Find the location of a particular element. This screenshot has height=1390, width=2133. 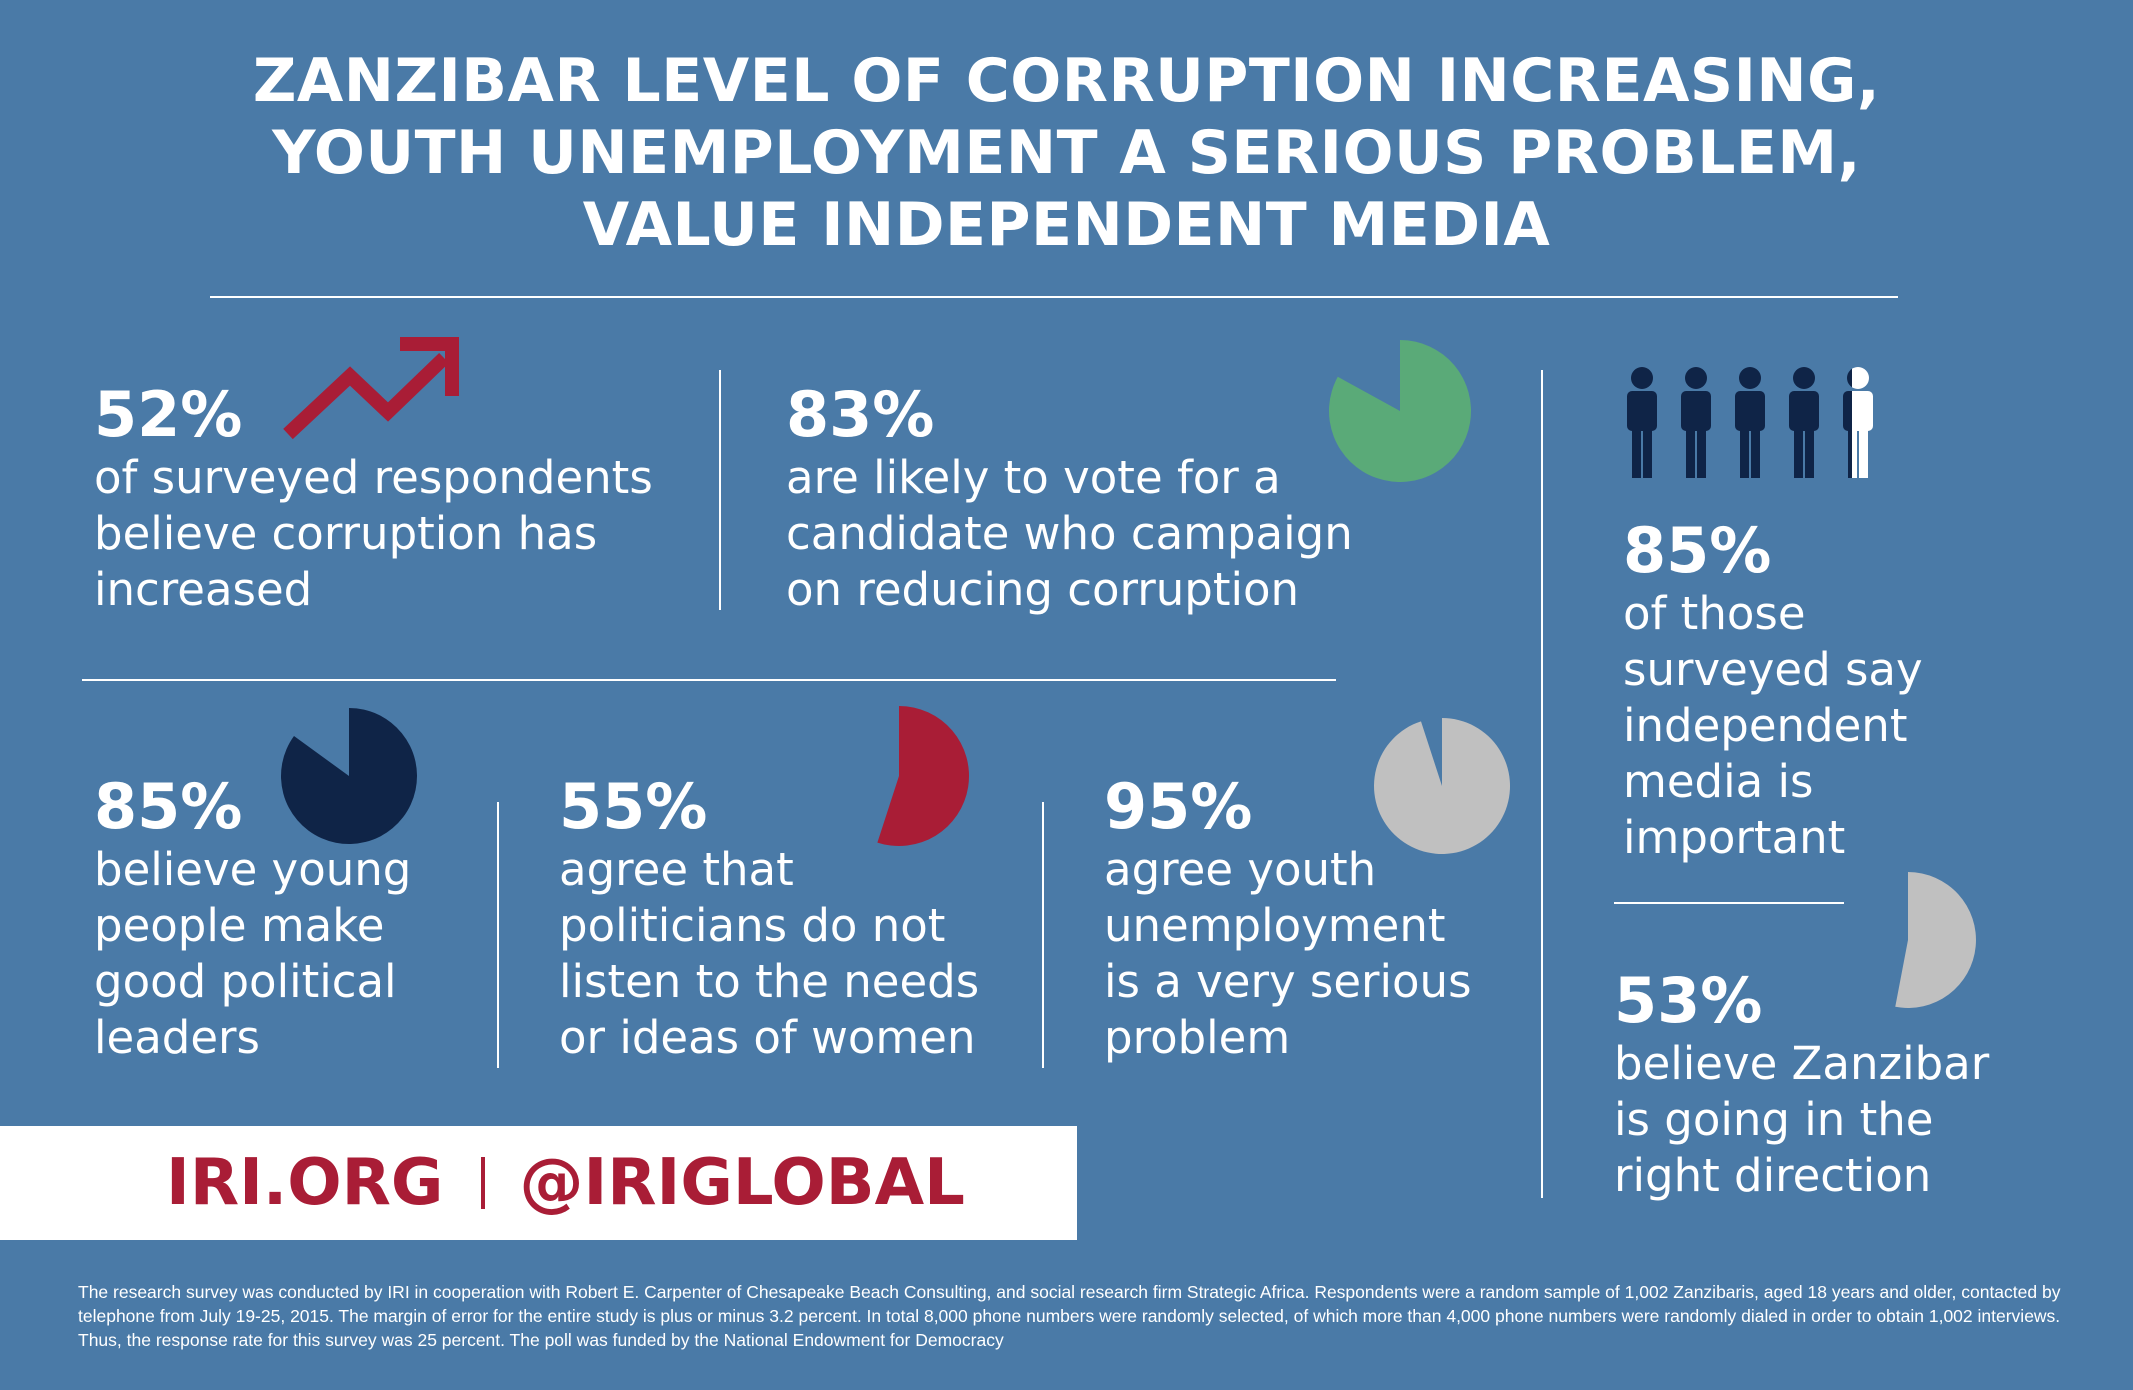

person-icon-5-partial is located at coordinates (1858, 422).